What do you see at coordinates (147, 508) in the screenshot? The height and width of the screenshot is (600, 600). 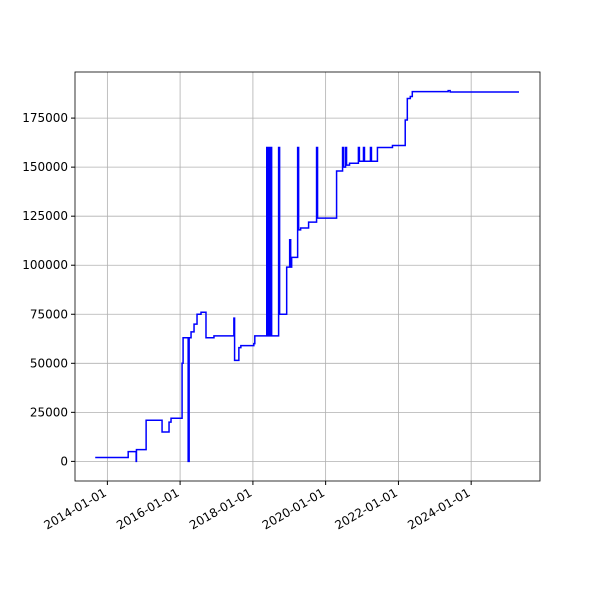 I see `x-tick-label: 2016-01-01` at bounding box center [147, 508].